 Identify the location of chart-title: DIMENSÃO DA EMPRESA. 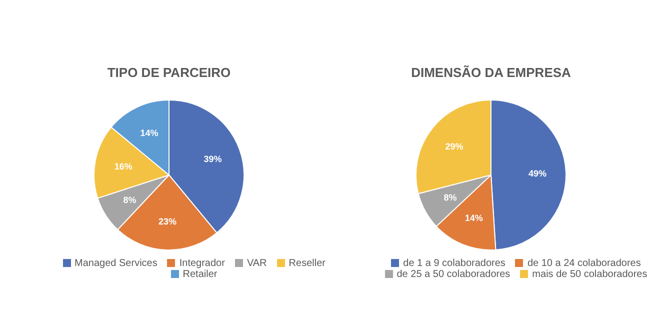
(491, 72).